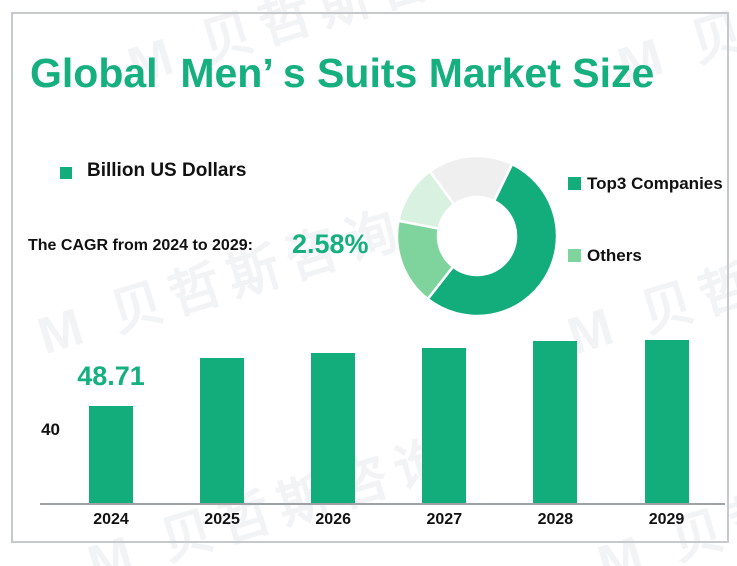 The width and height of the screenshot is (737, 566). I want to click on bar-value-label-2024: 48.71, so click(111, 376).